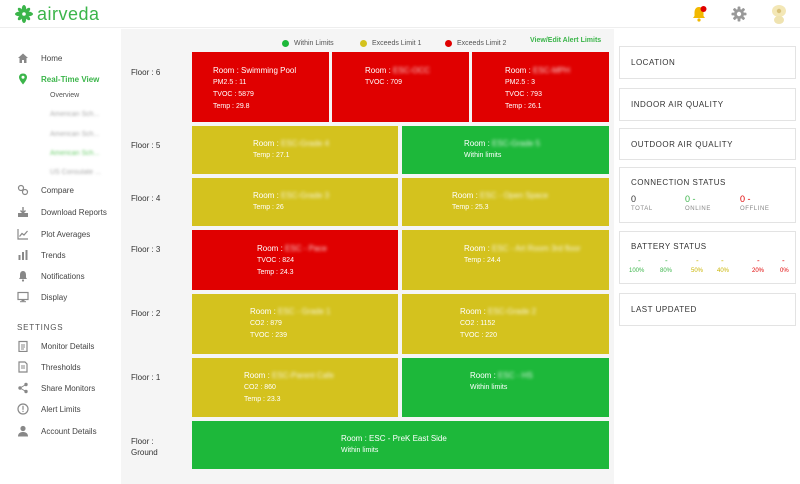 This screenshot has height=484, width=800. What do you see at coordinates (146, 145) in the screenshot?
I see `floor-label: Floor : 5` at bounding box center [146, 145].